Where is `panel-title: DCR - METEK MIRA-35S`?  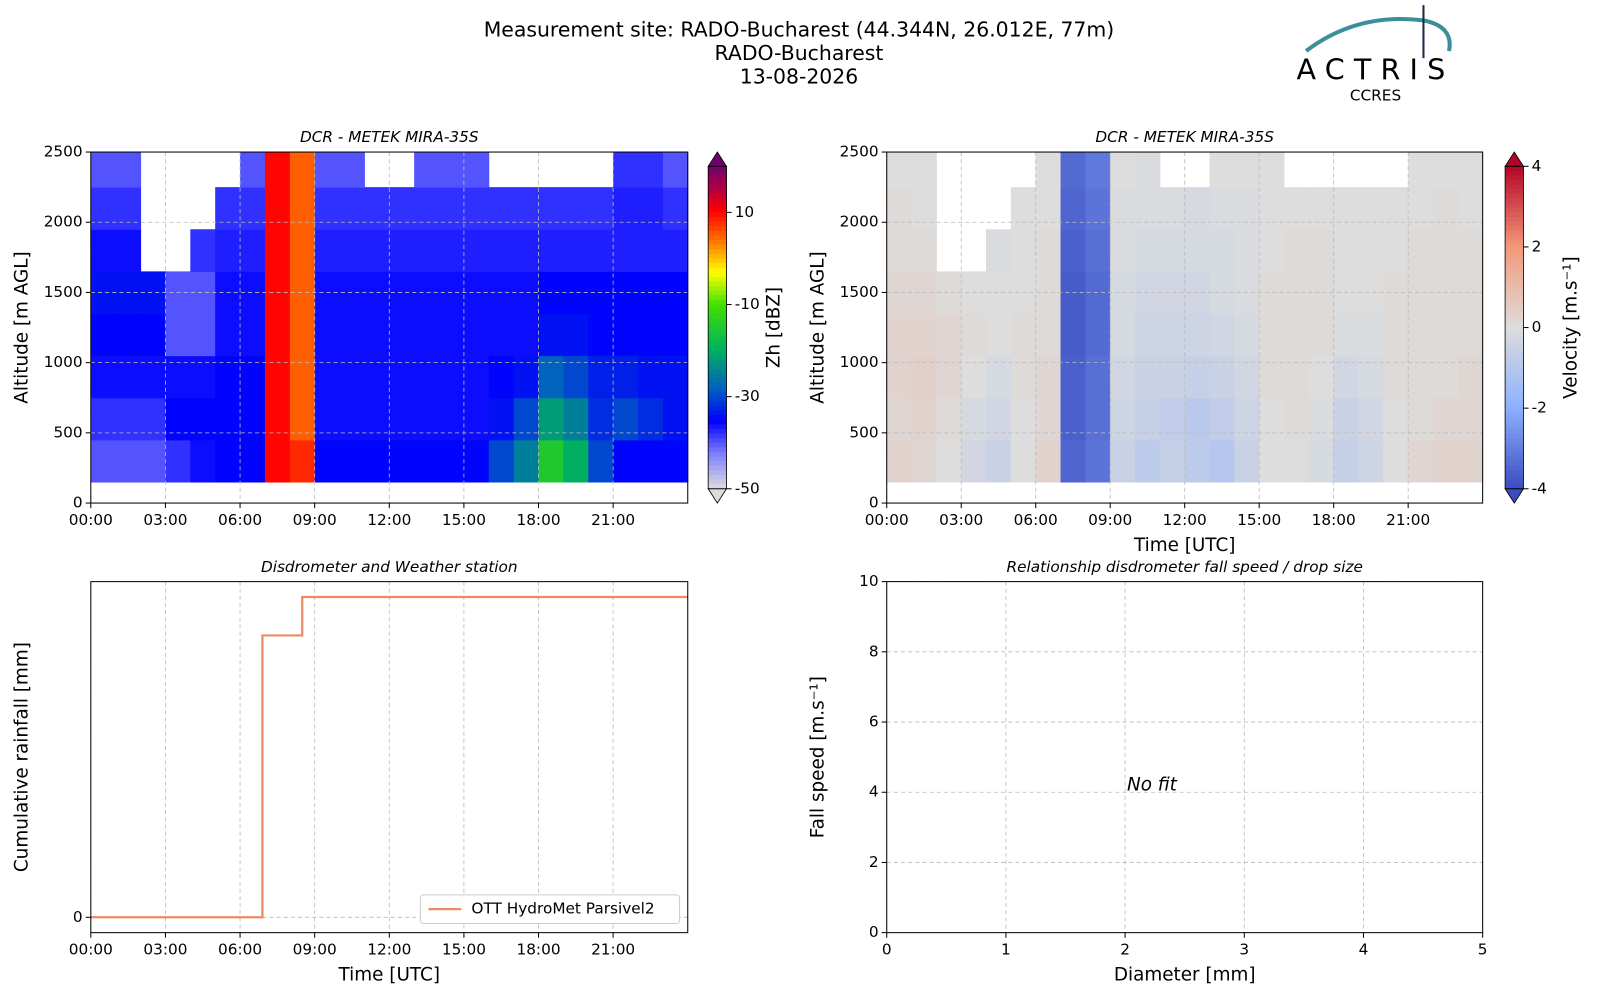
panel-title: DCR - METEK MIRA-35S is located at coordinates (389, 137).